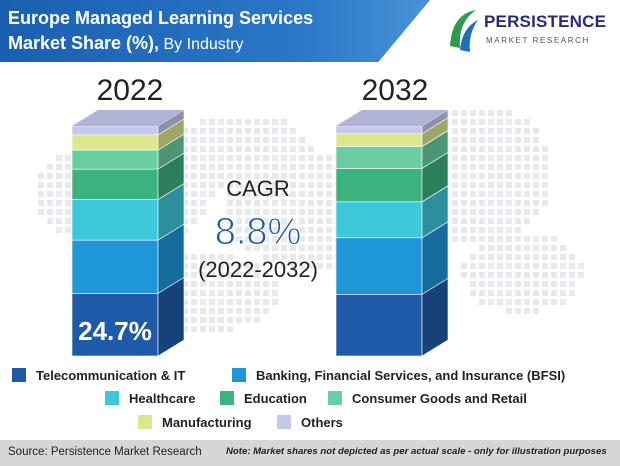  I want to click on logo-mark-icon, so click(464, 31).